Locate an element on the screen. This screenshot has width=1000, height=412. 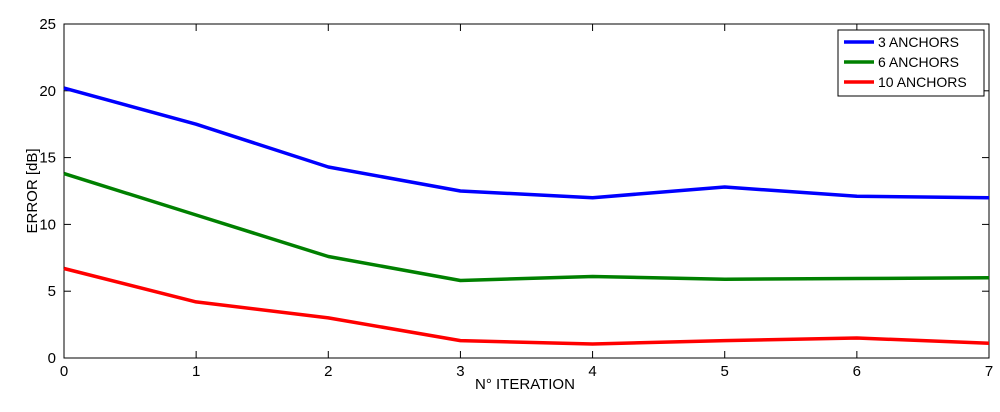
y-axis-label: ERROR [dB] is located at coordinates (32, 190).